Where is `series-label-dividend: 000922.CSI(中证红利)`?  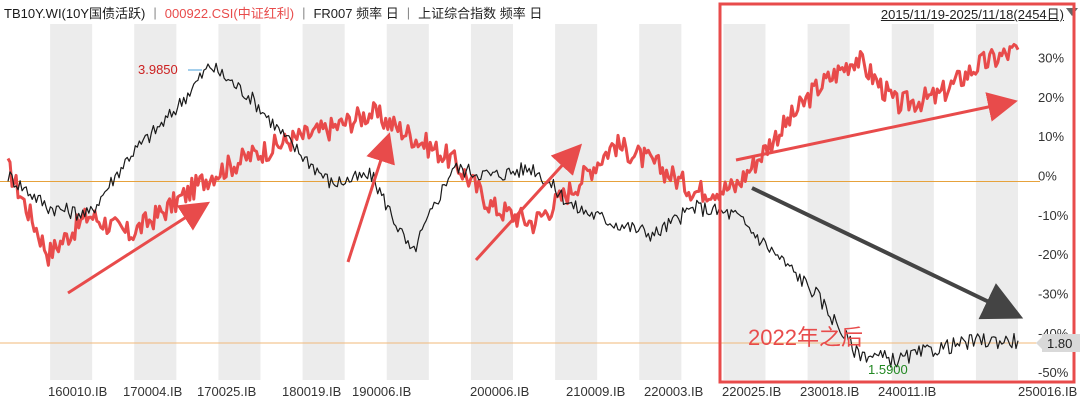 series-label-dividend: 000922.CSI(中证红利) is located at coordinates (229, 13).